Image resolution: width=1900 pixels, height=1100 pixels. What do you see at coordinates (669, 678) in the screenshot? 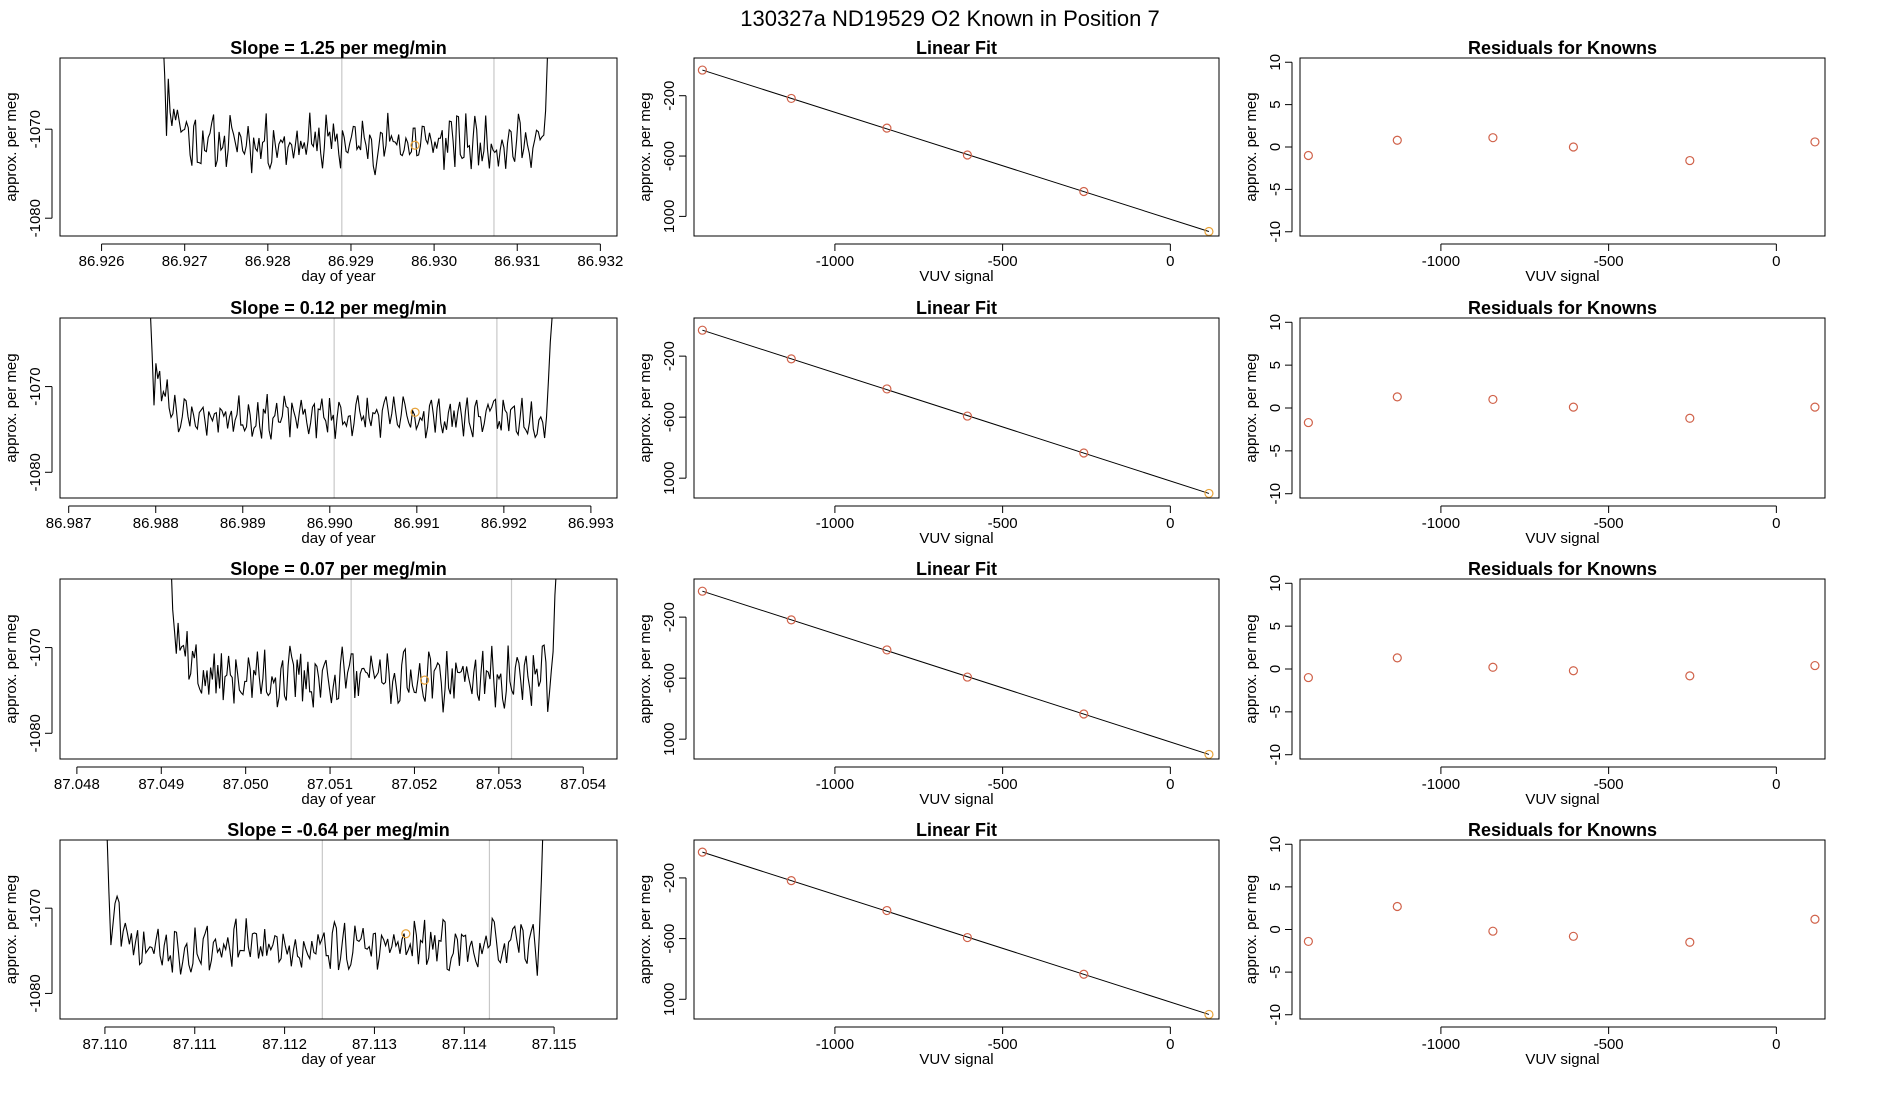
I see `y-tick-label: -600` at bounding box center [669, 678].